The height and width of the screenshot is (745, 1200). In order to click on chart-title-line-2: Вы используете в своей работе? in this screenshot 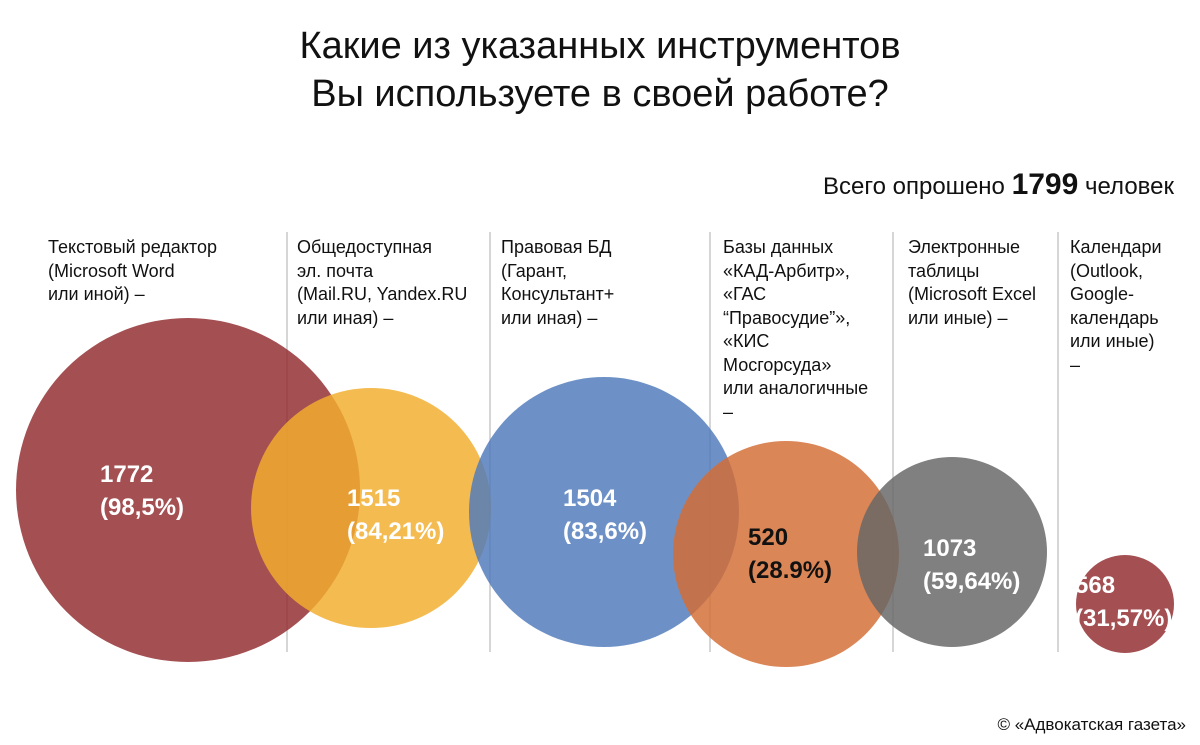, I will do `click(600, 94)`.